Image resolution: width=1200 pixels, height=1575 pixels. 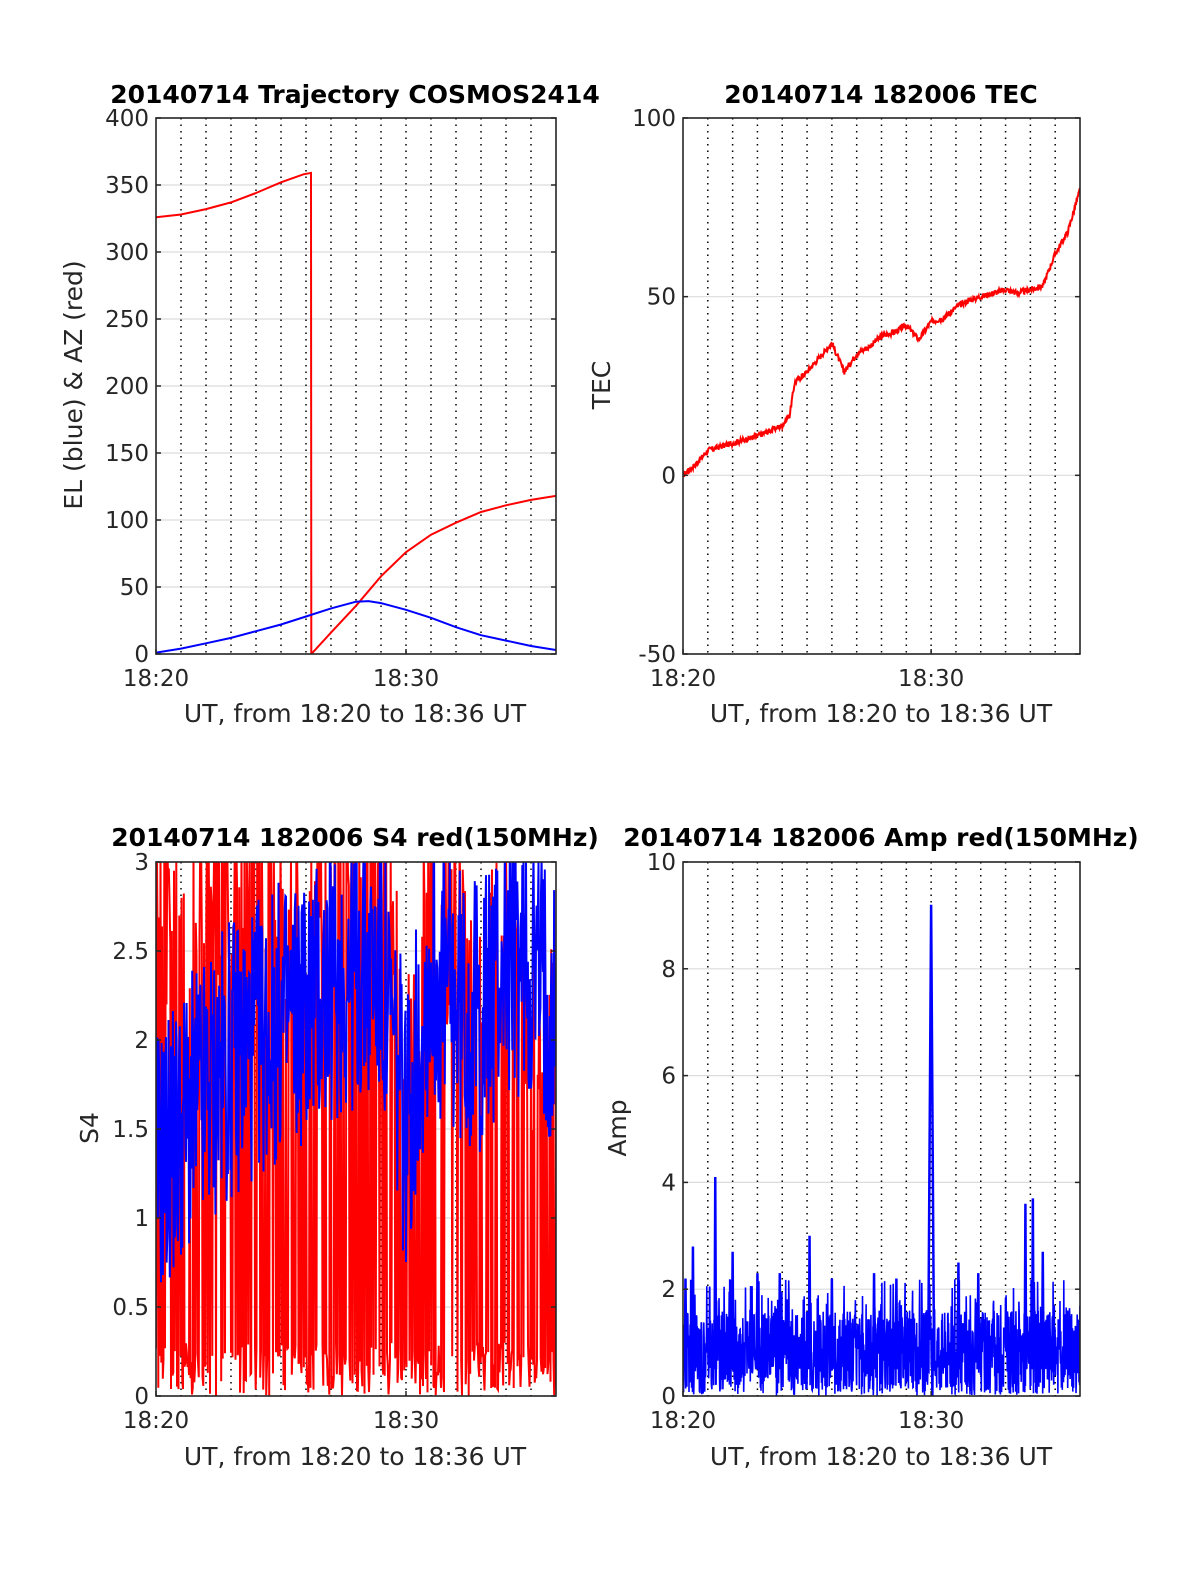 I want to click on plot-area: -50 0 50 100 18:20 18:30, so click(x=856, y=399).